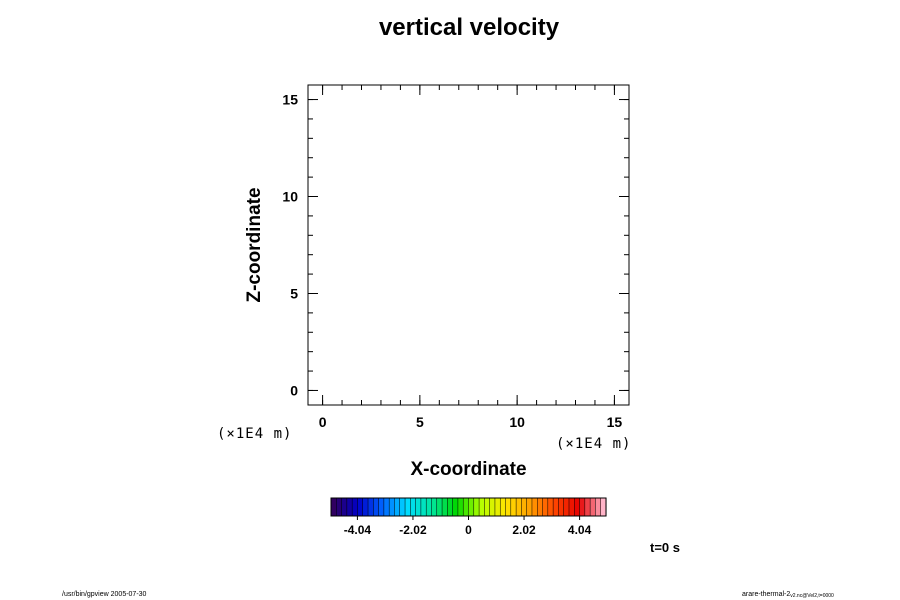 The image size is (900, 600). I want to click on x-tick-label: 15, so click(615, 422).